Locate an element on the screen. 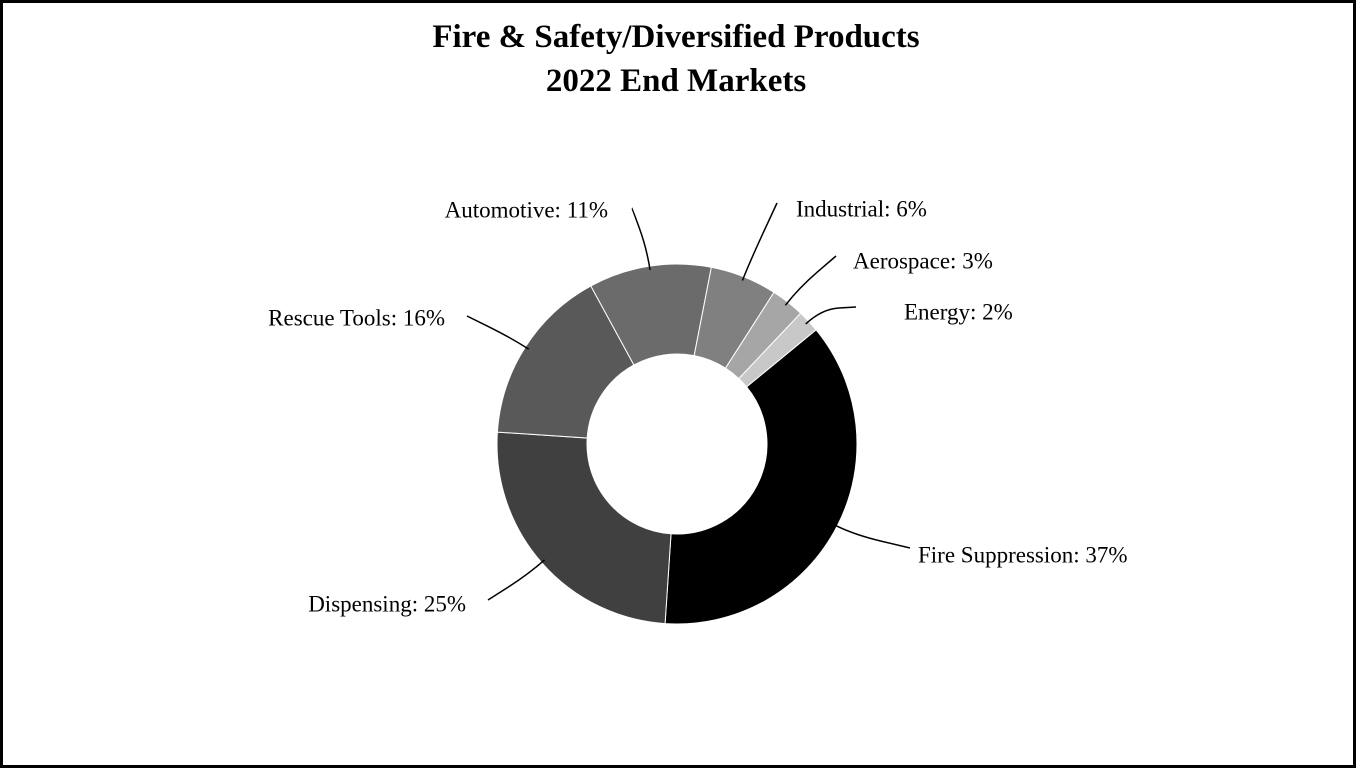 This screenshot has width=1356, height=768. chart-subtitle: 2022 End Markets is located at coordinates (676, 81).